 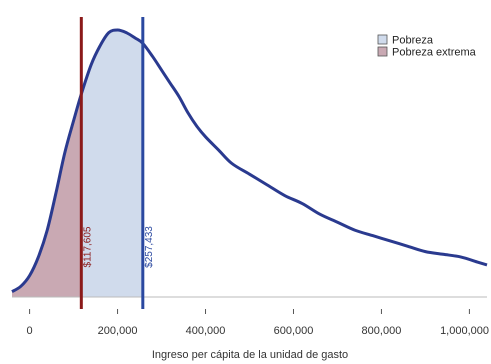 What do you see at coordinates (250, 355) in the screenshot?
I see `x-axis-title: Ingreso per cápita de la unidad de gasto` at bounding box center [250, 355].